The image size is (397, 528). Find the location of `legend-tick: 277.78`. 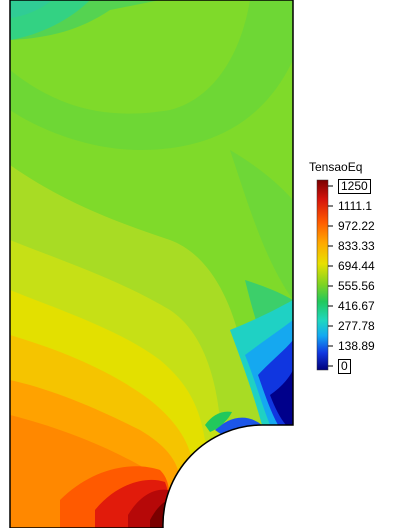

legend-tick: 277.78 is located at coordinates (356, 326).